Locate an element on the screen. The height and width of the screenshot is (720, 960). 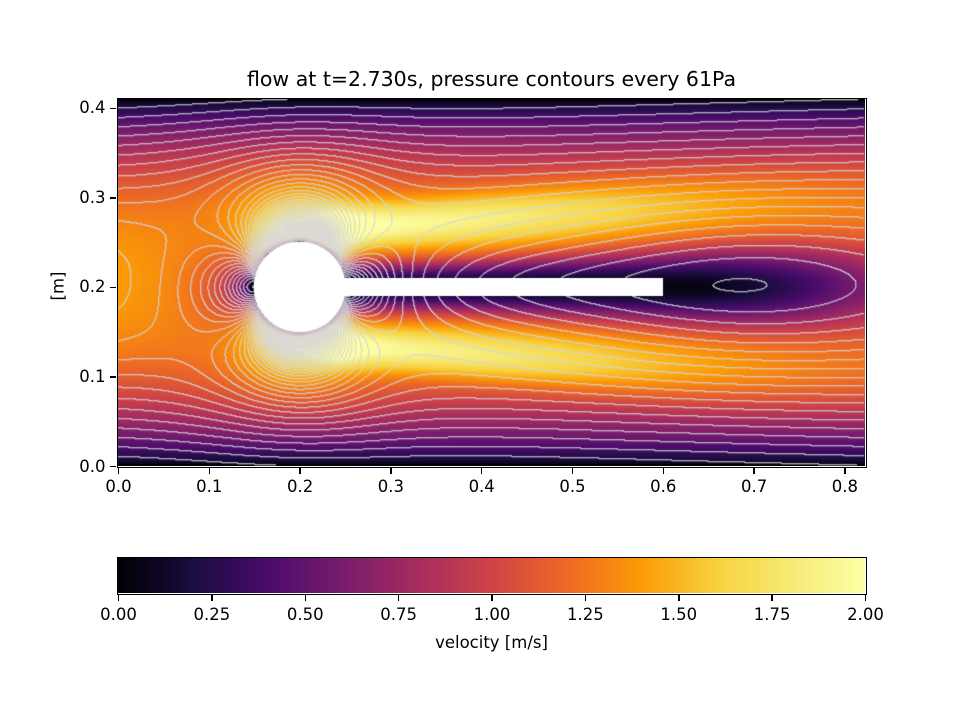
colorbar-tick-label: 1.00 is located at coordinates (492, 614).